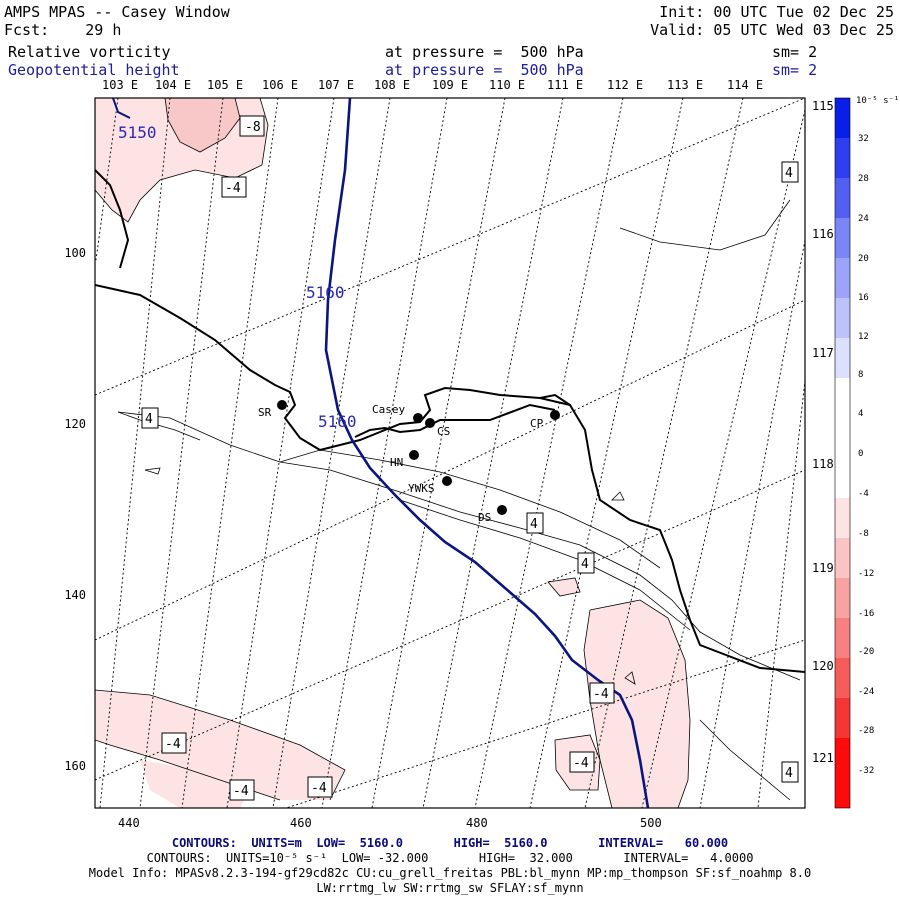 This screenshot has width=900, height=900. I want to click on station-label: CP, so click(537, 423).